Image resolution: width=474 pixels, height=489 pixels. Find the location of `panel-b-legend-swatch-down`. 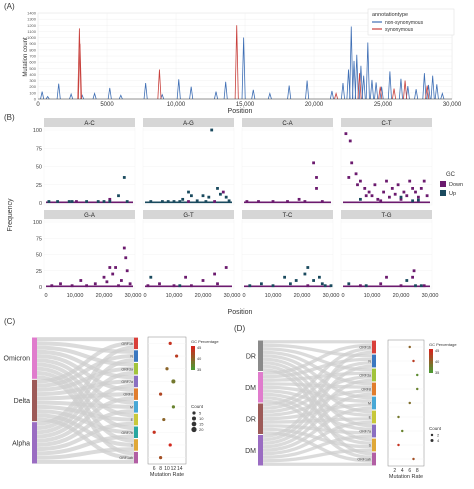

panel-b-legend-swatch-down is located at coordinates (443, 184).